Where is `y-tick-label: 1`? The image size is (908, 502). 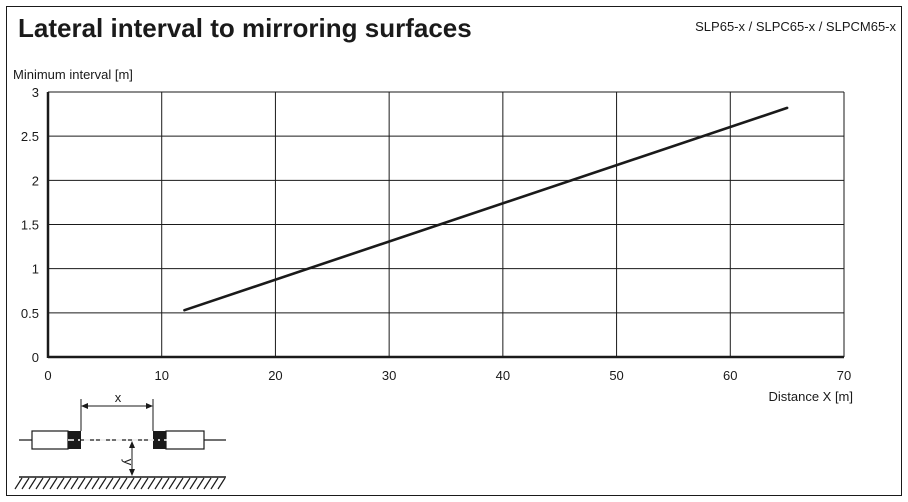 y-tick-label: 1 is located at coordinates (35, 269).